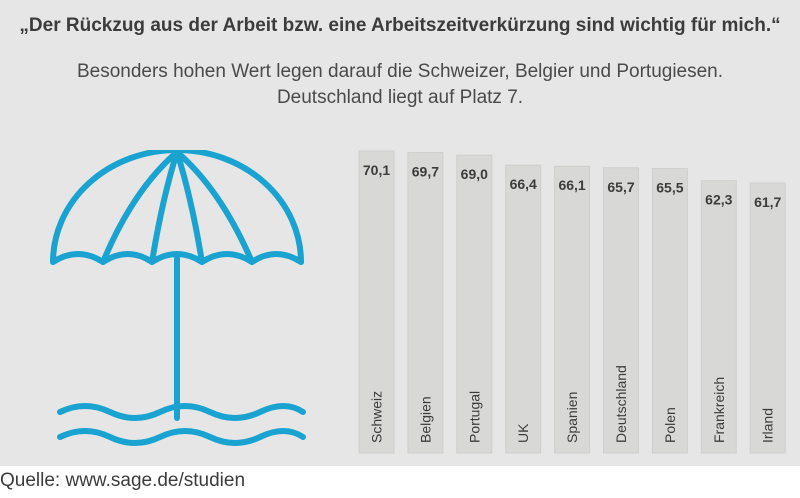 The image size is (800, 498). What do you see at coordinates (523, 309) in the screenshot?
I see `bar-uk` at bounding box center [523, 309].